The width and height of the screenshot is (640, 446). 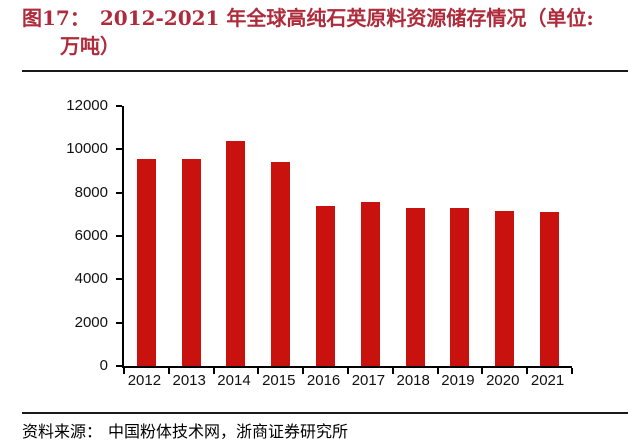 I want to click on x-axis-tick-label: 2015, so click(x=279, y=380).